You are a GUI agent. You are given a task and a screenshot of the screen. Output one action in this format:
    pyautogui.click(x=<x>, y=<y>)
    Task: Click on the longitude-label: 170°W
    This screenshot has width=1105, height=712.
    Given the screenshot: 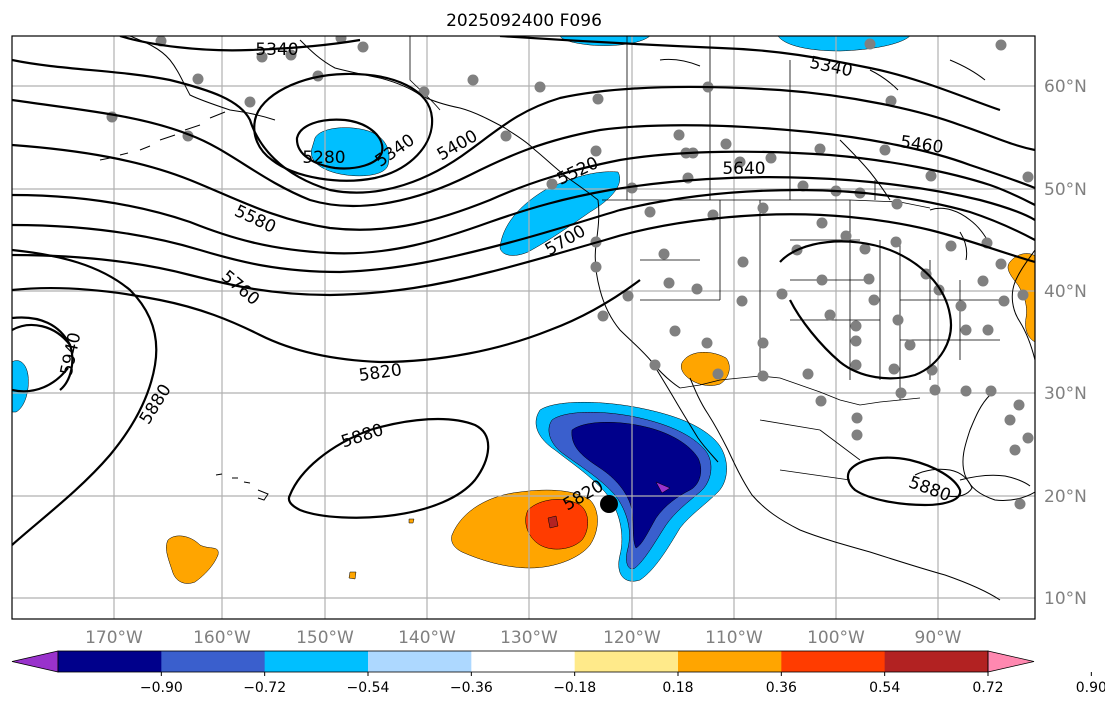 What is the action you would take?
    pyautogui.click(x=114, y=638)
    